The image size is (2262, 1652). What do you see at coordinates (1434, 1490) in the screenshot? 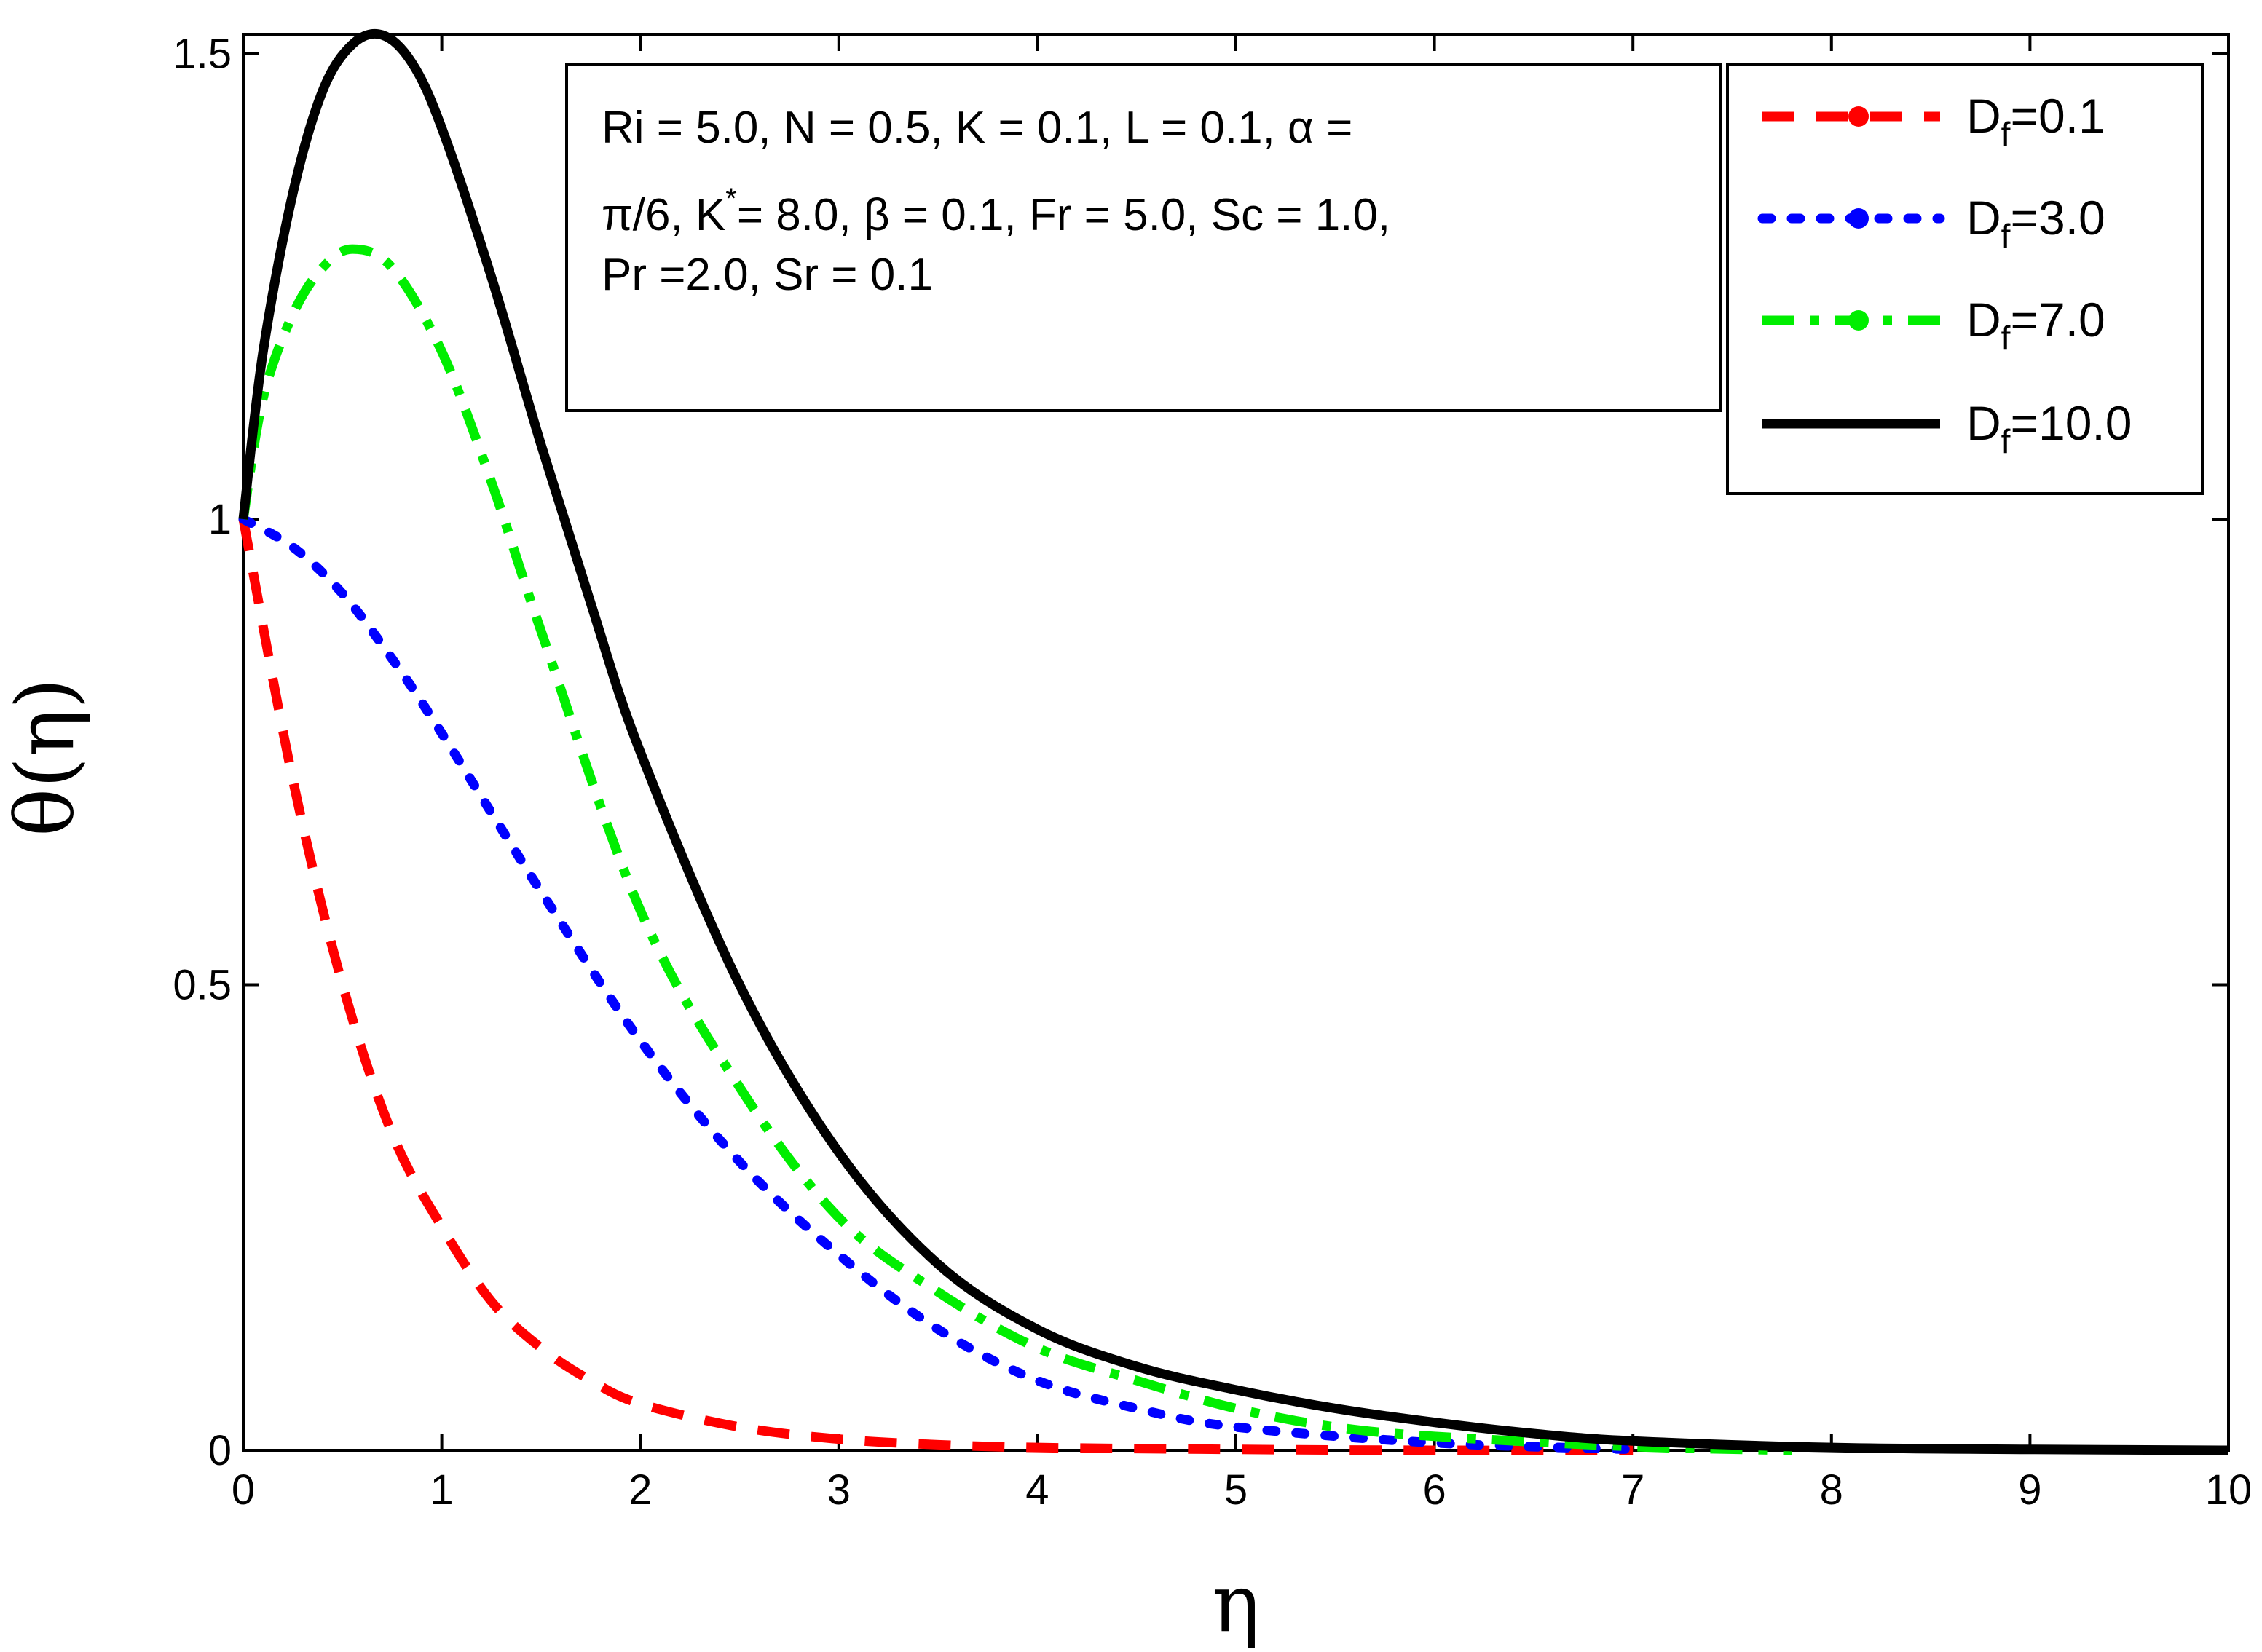
I see `x-tick-label: 6` at bounding box center [1434, 1490].